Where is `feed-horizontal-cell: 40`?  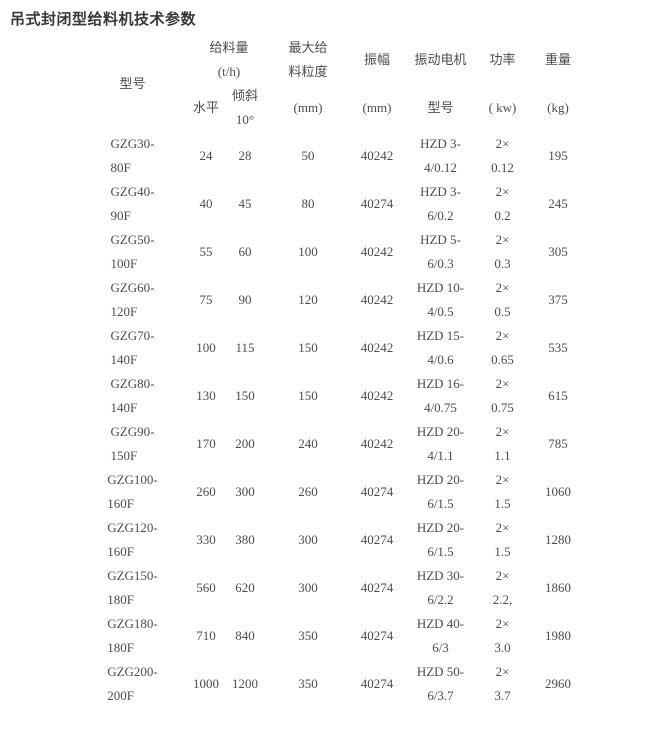 feed-horizontal-cell: 40 is located at coordinates (206, 203).